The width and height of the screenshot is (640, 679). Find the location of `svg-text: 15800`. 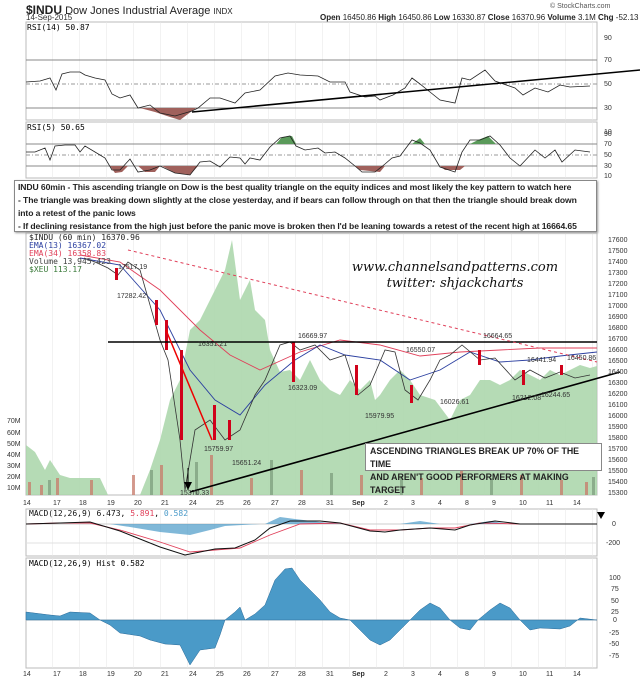

svg-text: 15800 is located at coordinates (618, 438).